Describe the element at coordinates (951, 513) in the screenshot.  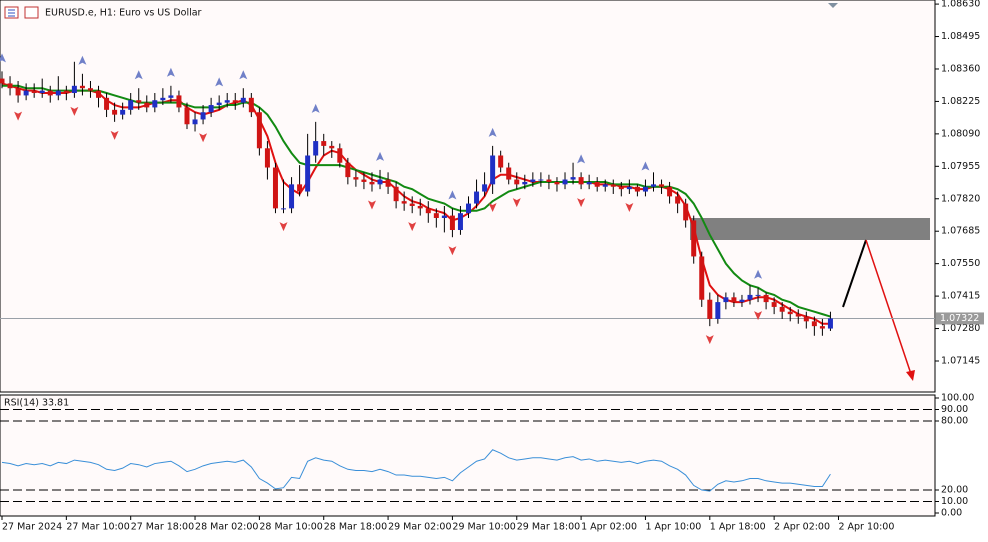
I see `y-tick-label: 0.00` at that location.